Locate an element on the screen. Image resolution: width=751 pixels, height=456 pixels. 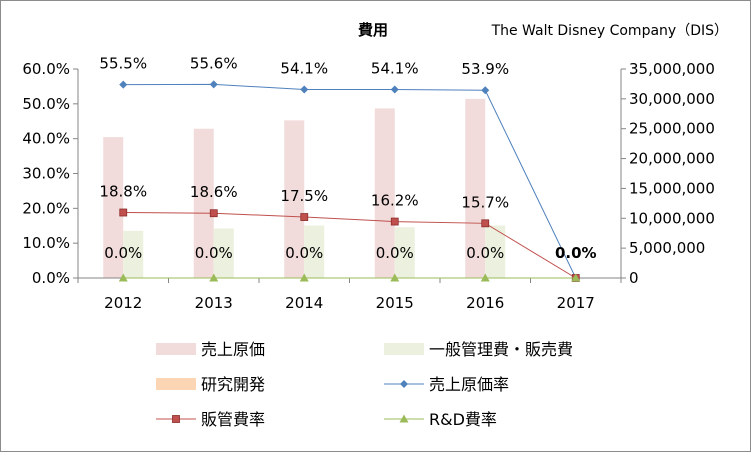
legend-item-2: 一般管理費・販売費 is located at coordinates (478, 349).